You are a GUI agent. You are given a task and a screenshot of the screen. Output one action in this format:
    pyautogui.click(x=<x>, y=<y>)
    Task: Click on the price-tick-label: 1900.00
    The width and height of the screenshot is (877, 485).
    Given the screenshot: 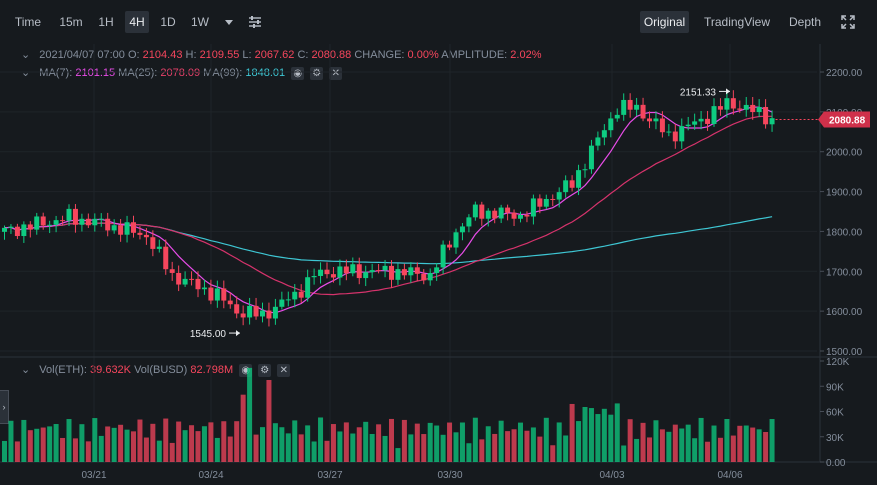 What is the action you would take?
    pyautogui.click(x=844, y=193)
    